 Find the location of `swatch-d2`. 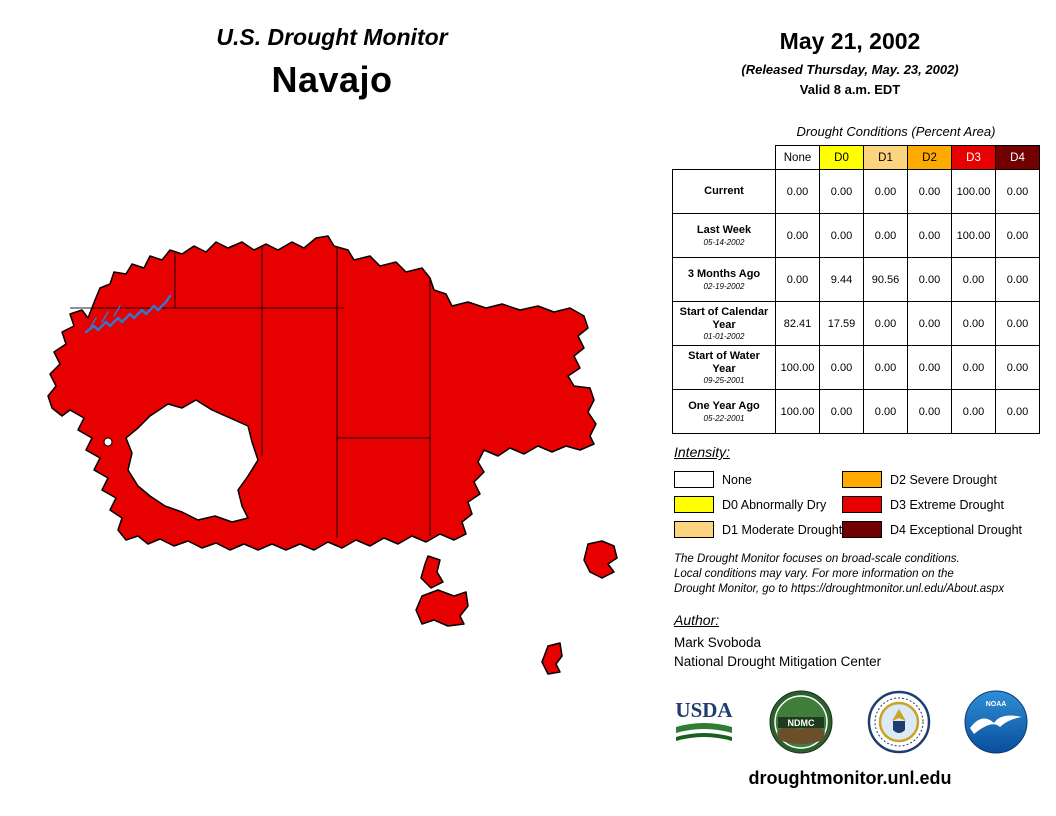

swatch-d2 is located at coordinates (862, 479).